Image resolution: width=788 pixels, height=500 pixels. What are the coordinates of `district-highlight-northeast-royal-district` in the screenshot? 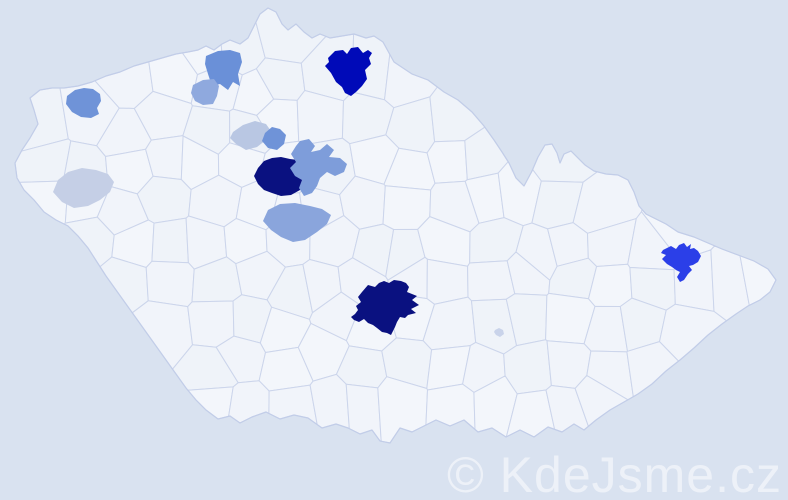 It's located at (681, 262).